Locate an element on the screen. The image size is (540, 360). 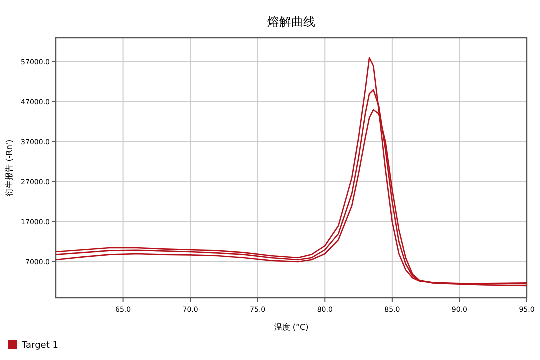
chart-title: 熔解曲线 is located at coordinates (292, 22).